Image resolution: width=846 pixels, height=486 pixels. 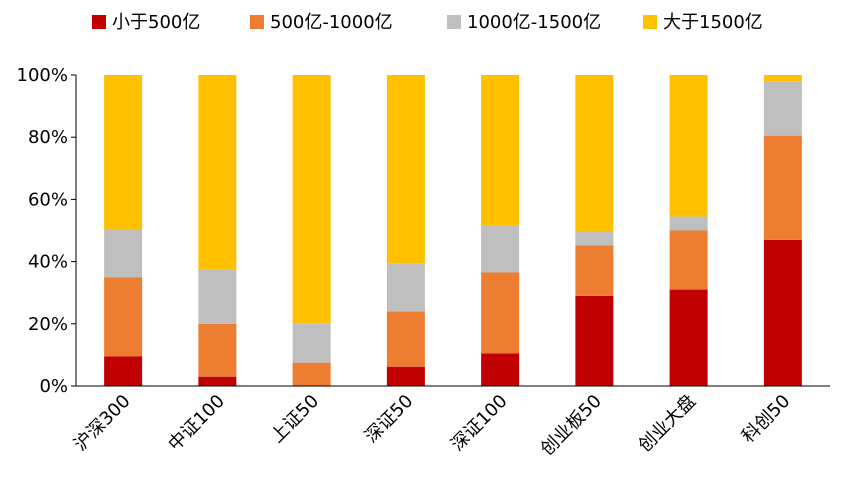 I want to click on legend-label: 小于500亿, so click(x=156, y=22).